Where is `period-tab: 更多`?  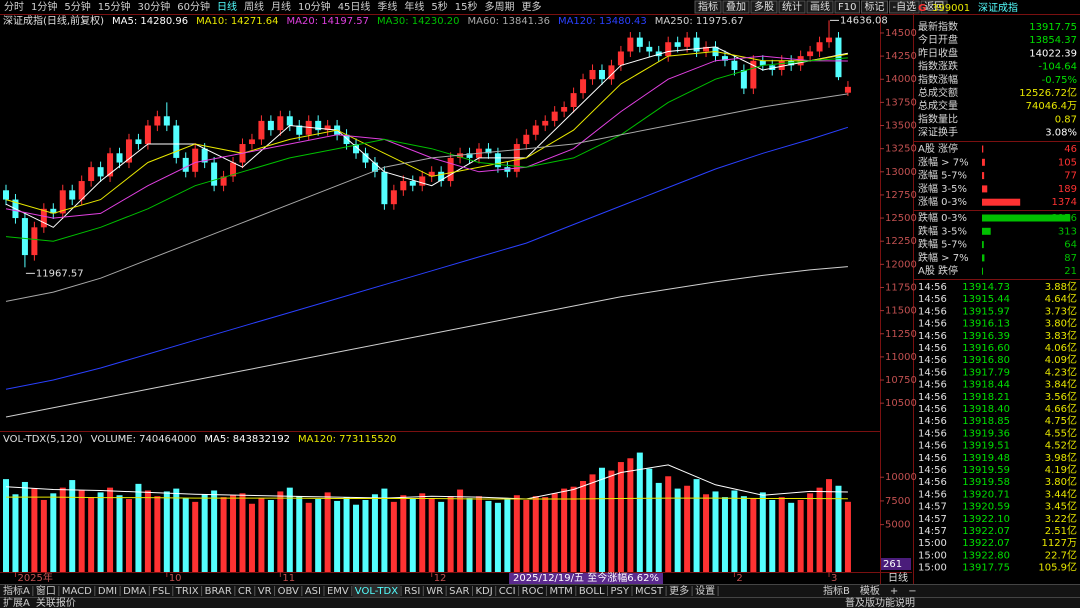
period-tab: 更多 is located at coordinates (532, 6).